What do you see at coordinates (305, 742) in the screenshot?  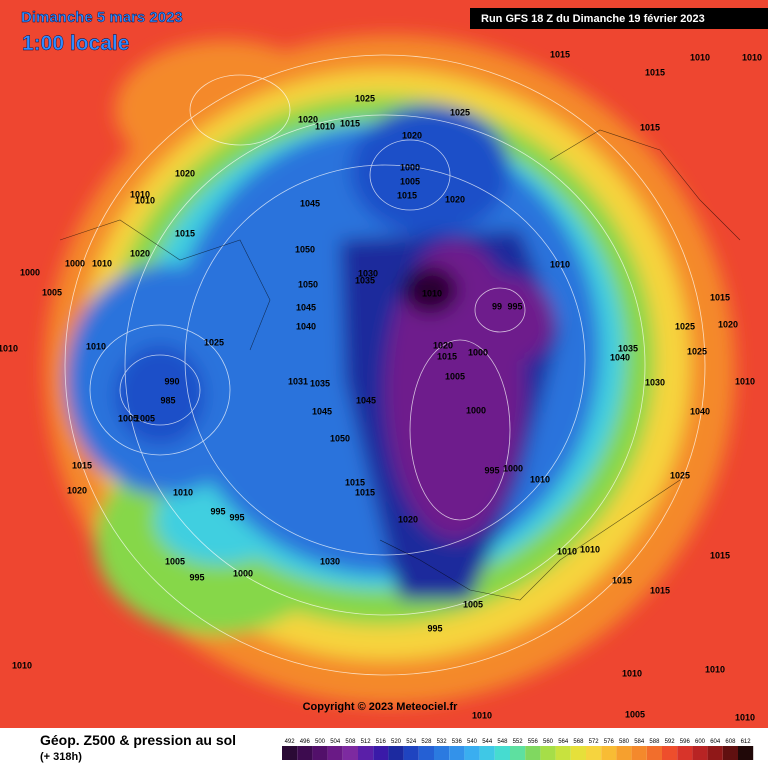 I see `scale-label: 496` at bounding box center [305, 742].